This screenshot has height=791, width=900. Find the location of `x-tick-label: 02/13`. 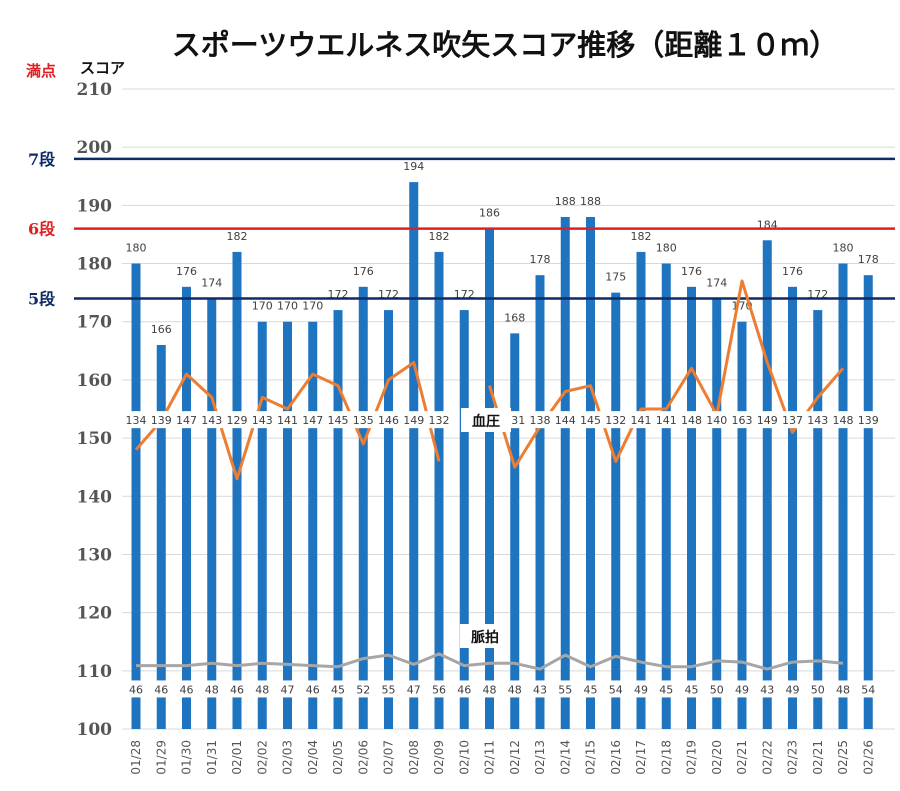

x-tick-label: 02/13 is located at coordinates (540, 757).